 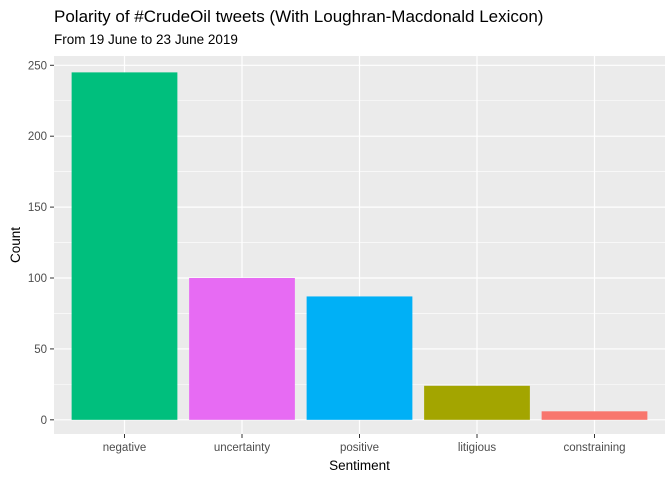 I want to click on y-tick-label: 150, so click(x=37, y=208).